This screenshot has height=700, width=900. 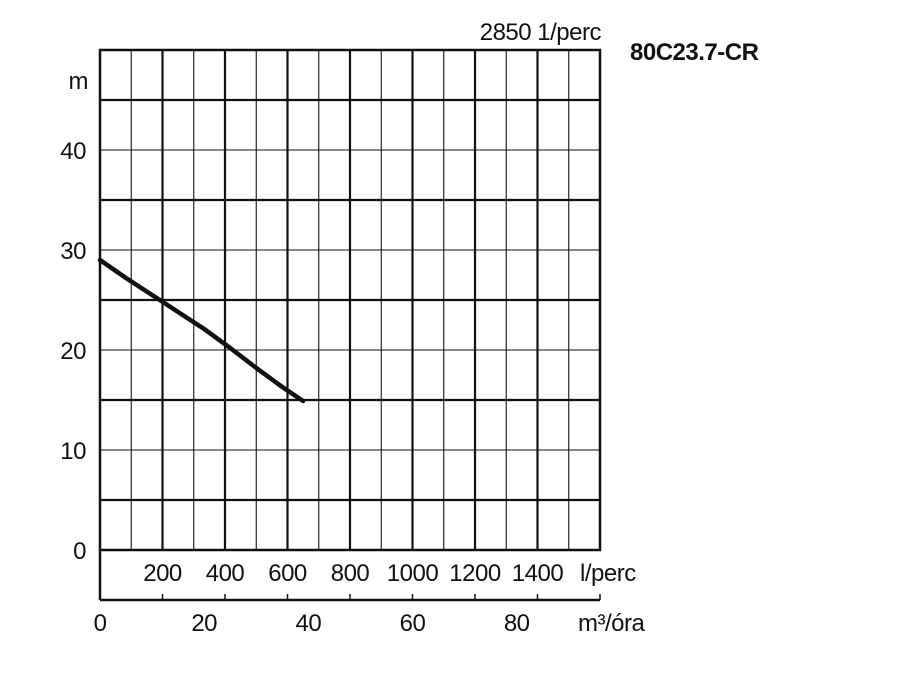 What do you see at coordinates (517, 623) in the screenshot?
I see `x-tick-label-m3h: 80` at bounding box center [517, 623].